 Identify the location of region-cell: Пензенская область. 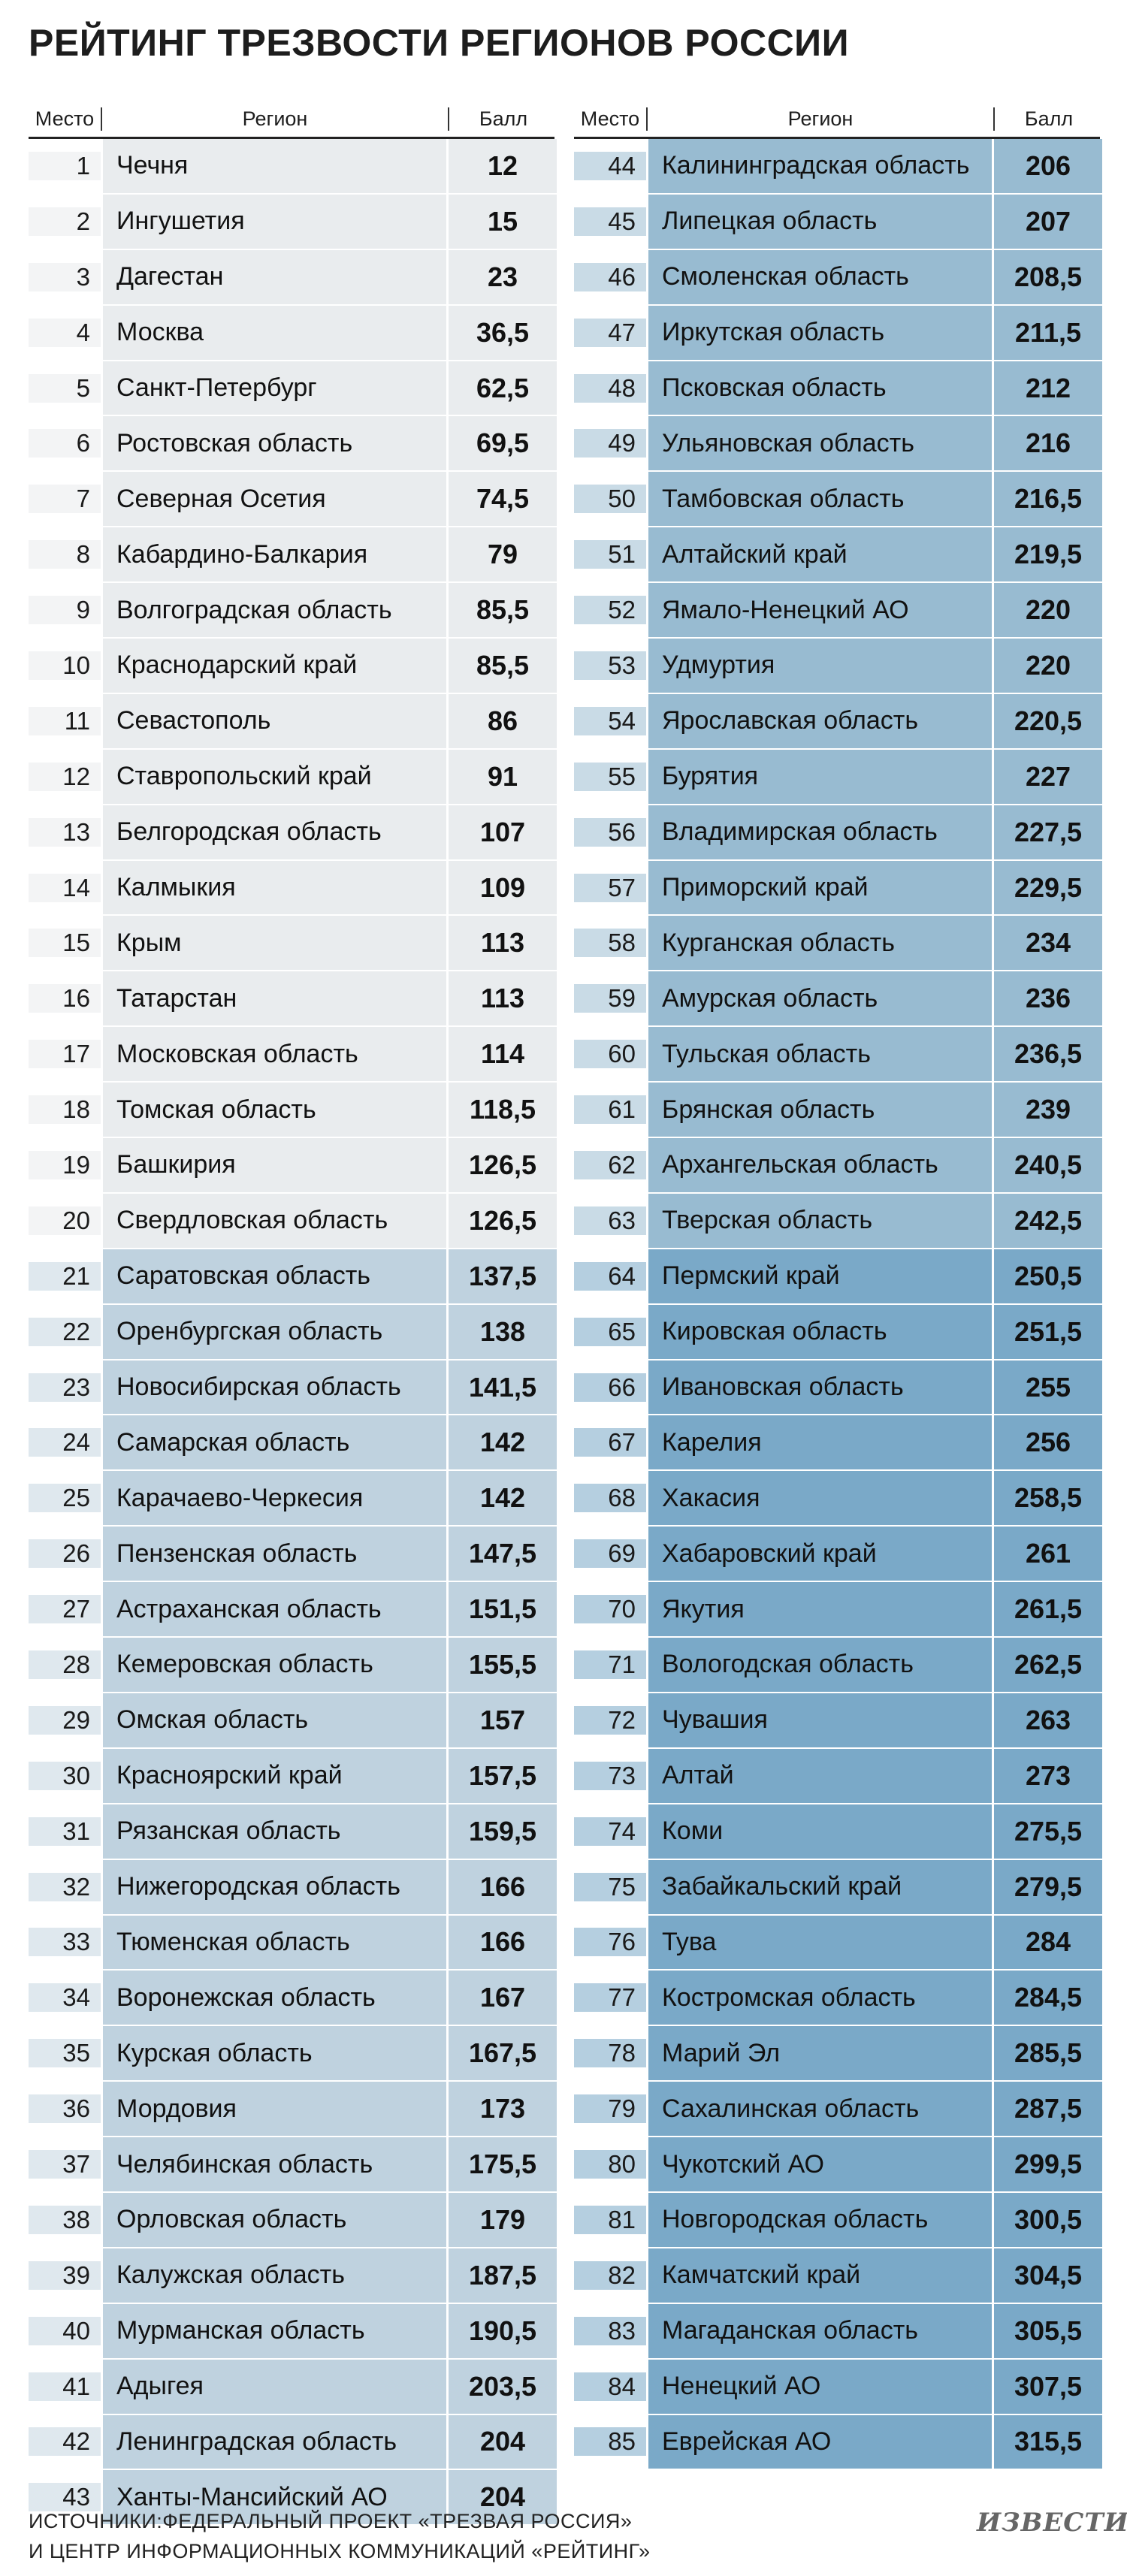
(273, 1554).